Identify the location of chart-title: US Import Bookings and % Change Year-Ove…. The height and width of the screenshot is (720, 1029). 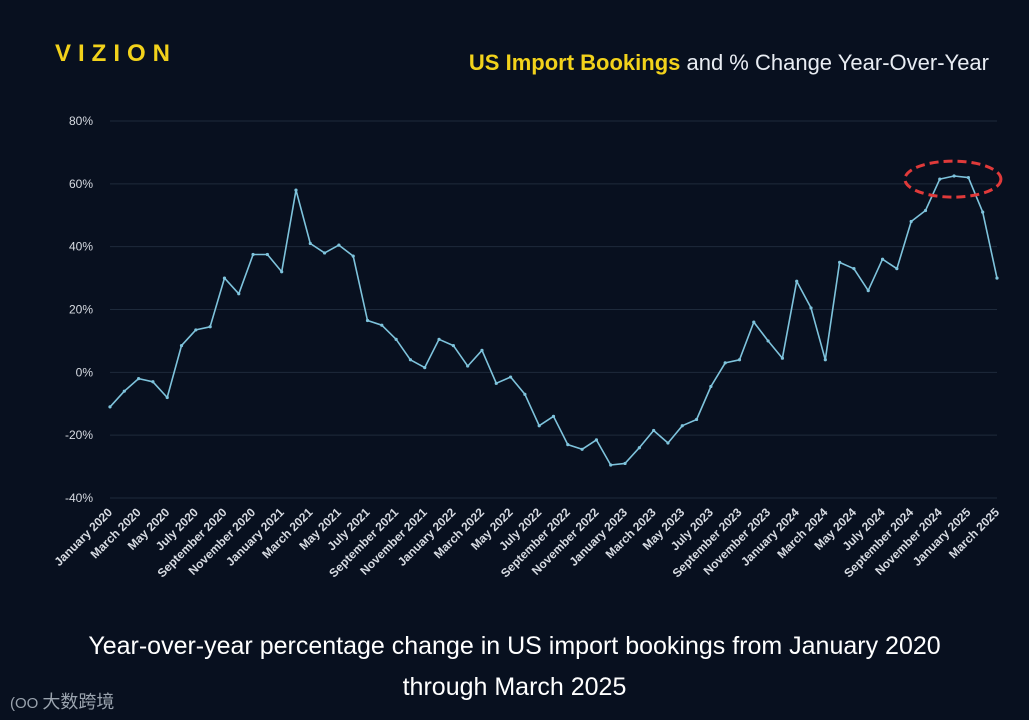
(729, 63).